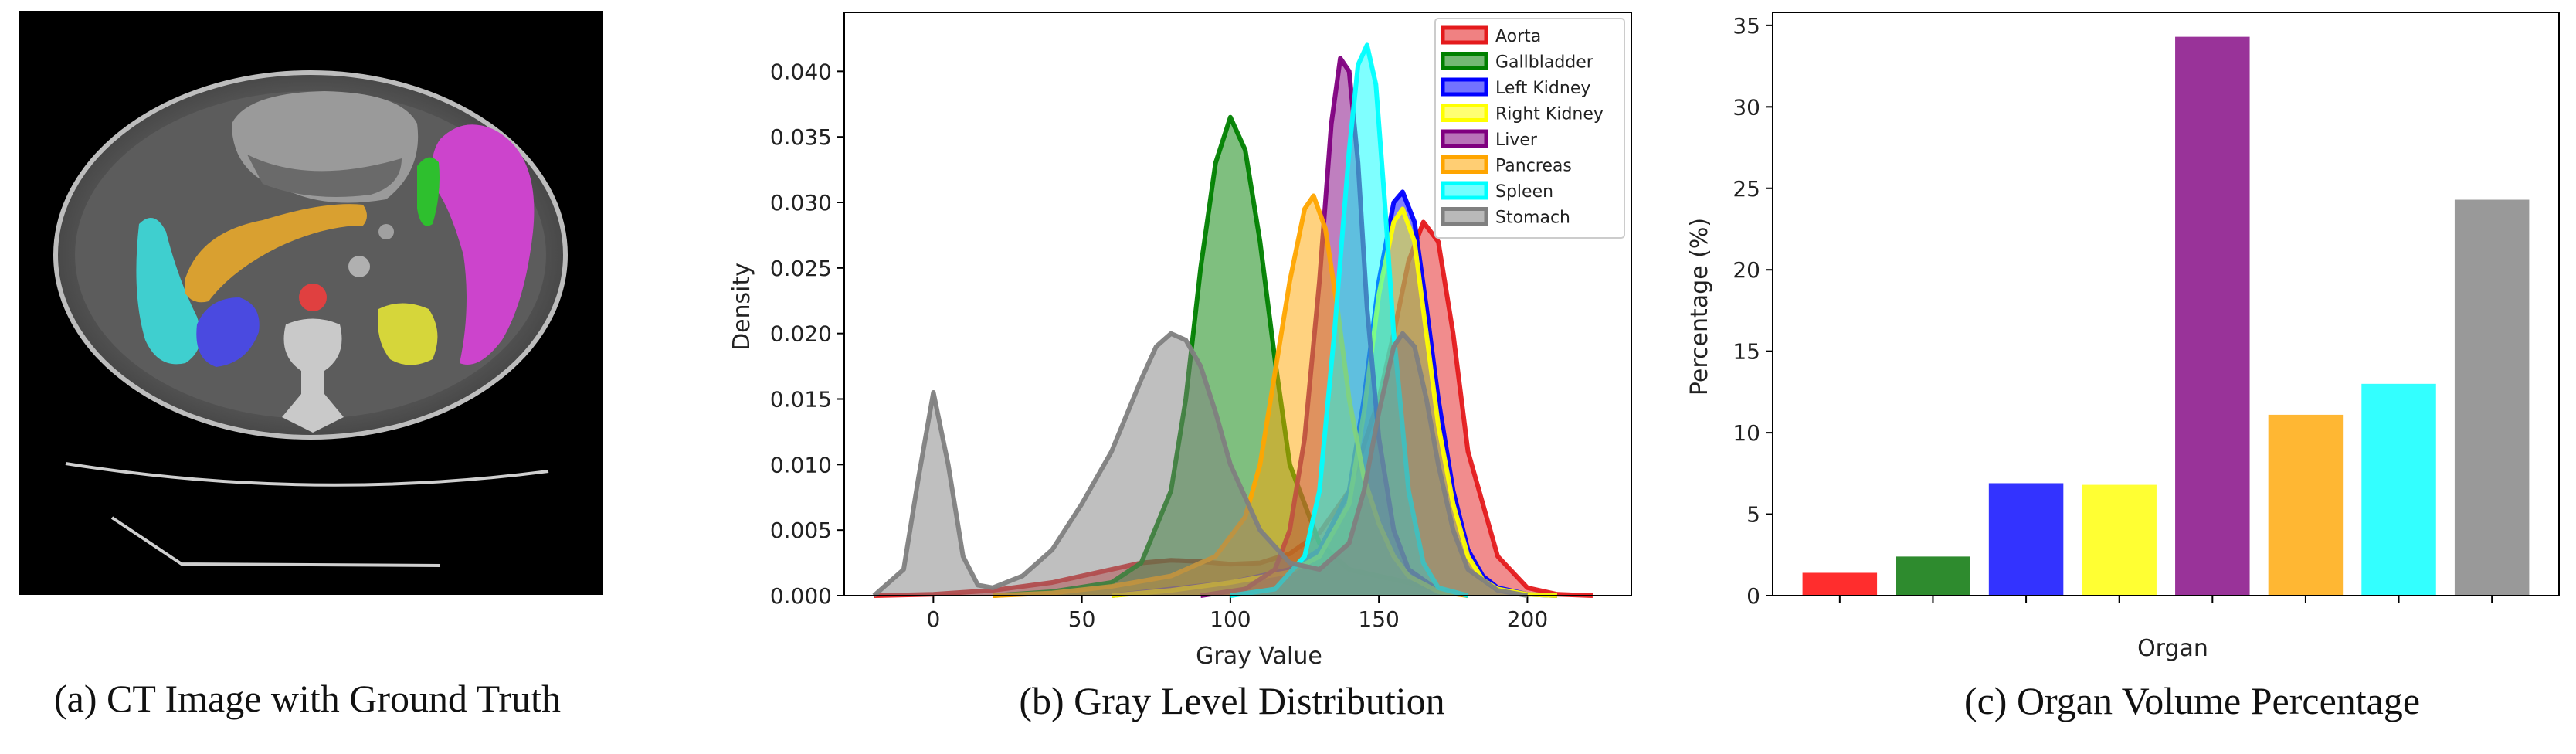 The image size is (2576, 754). Describe the element at coordinates (1544, 63) in the screenshot. I see `legend-label-gallbladder: Gallbladder` at that location.